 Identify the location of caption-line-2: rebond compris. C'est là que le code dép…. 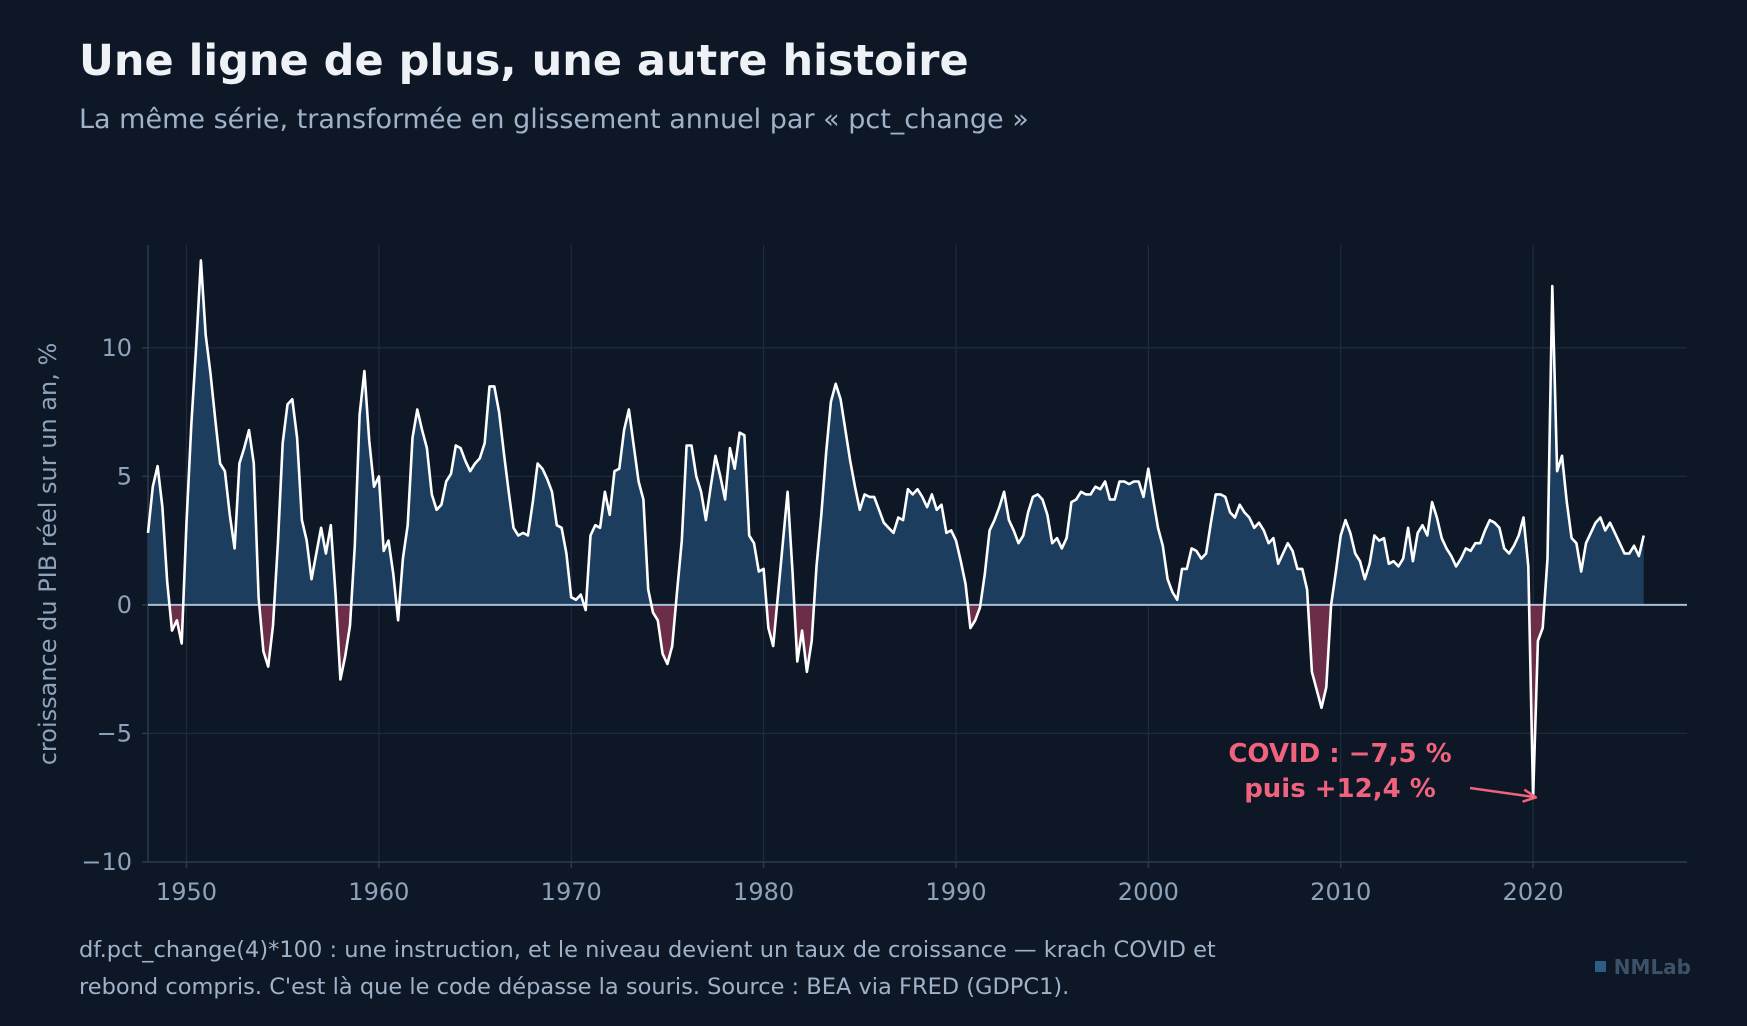
(574, 987).